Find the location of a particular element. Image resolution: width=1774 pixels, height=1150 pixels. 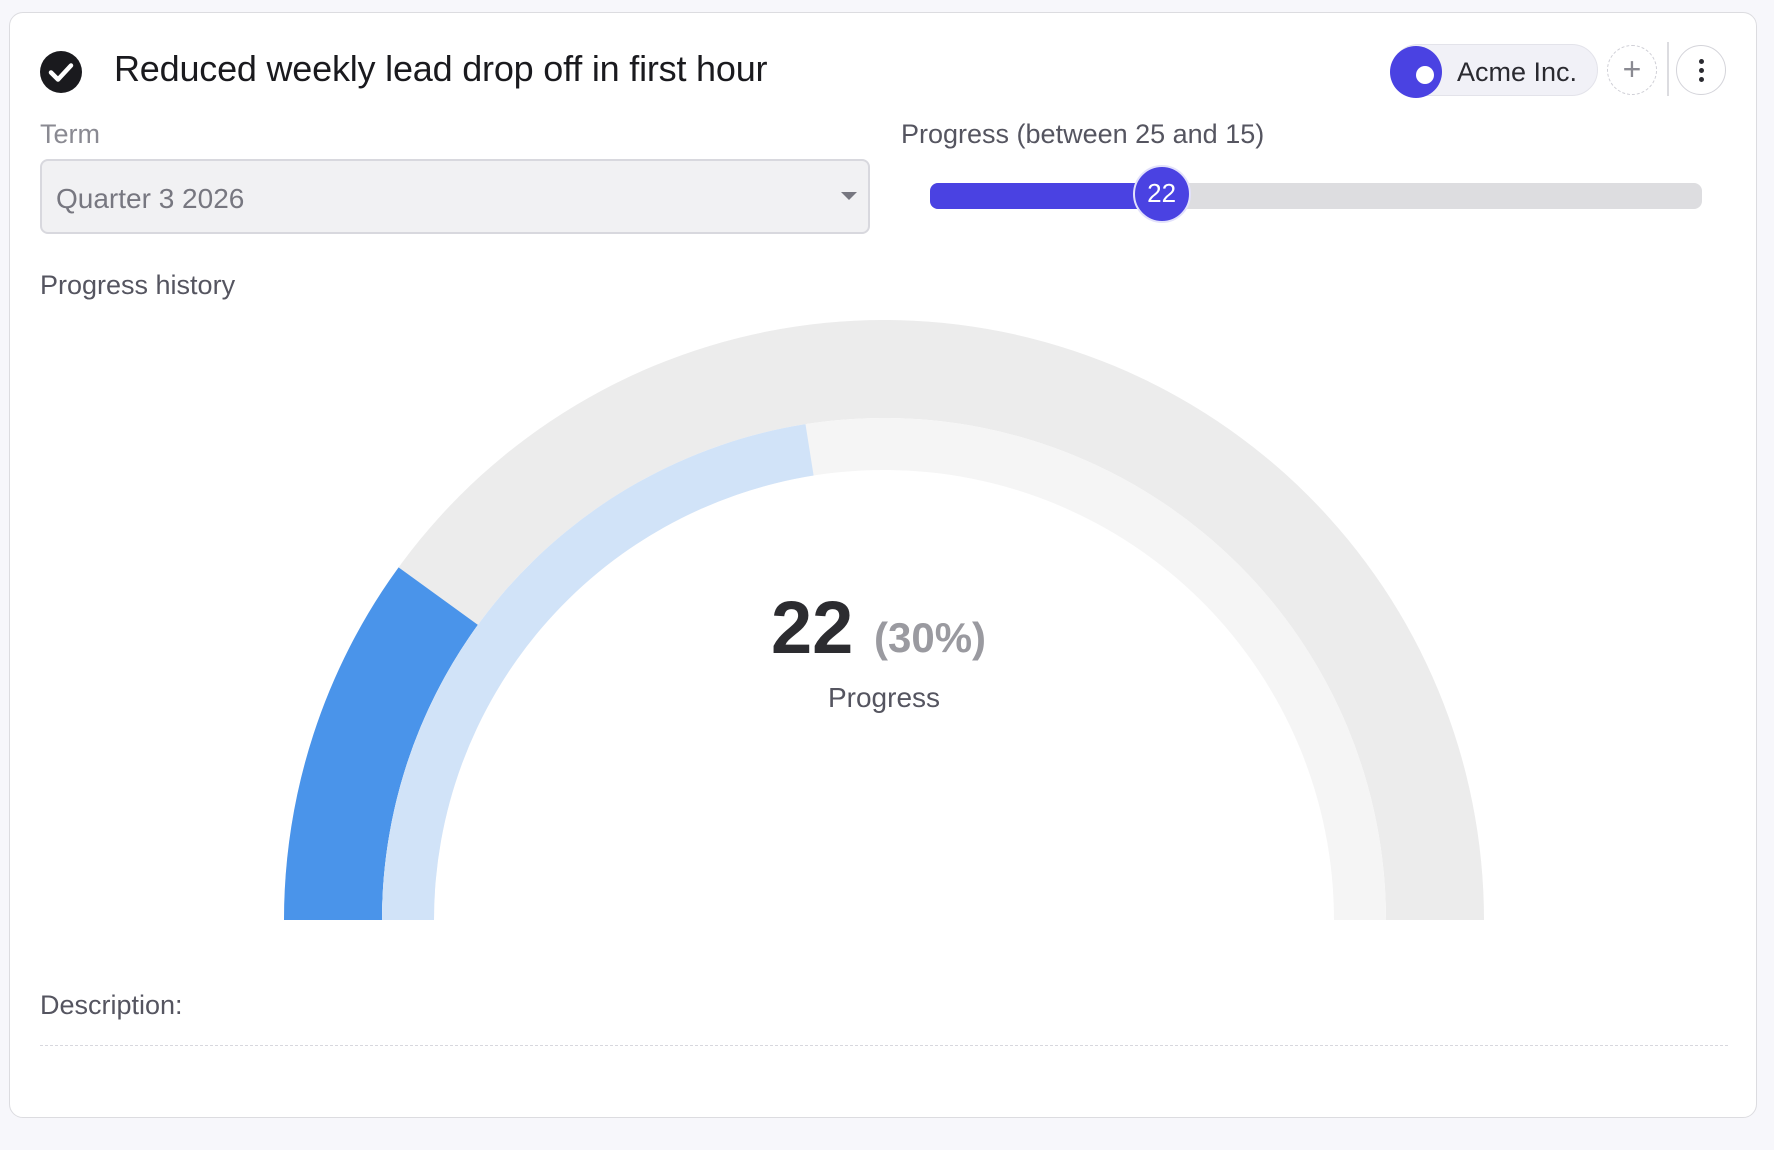

description-divider is located at coordinates (884, 1045).